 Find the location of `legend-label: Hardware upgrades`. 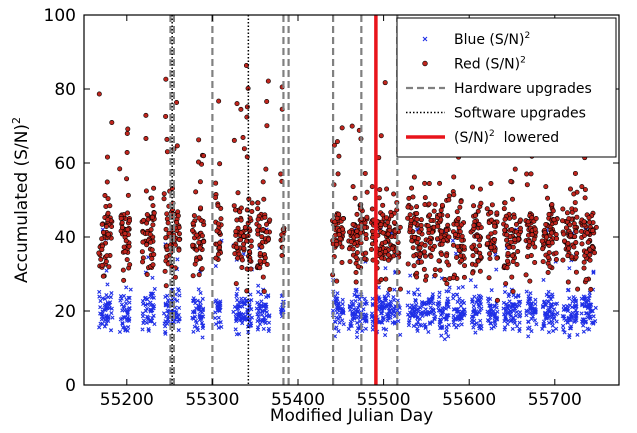

legend-label: Hardware upgrades is located at coordinates (523, 89).